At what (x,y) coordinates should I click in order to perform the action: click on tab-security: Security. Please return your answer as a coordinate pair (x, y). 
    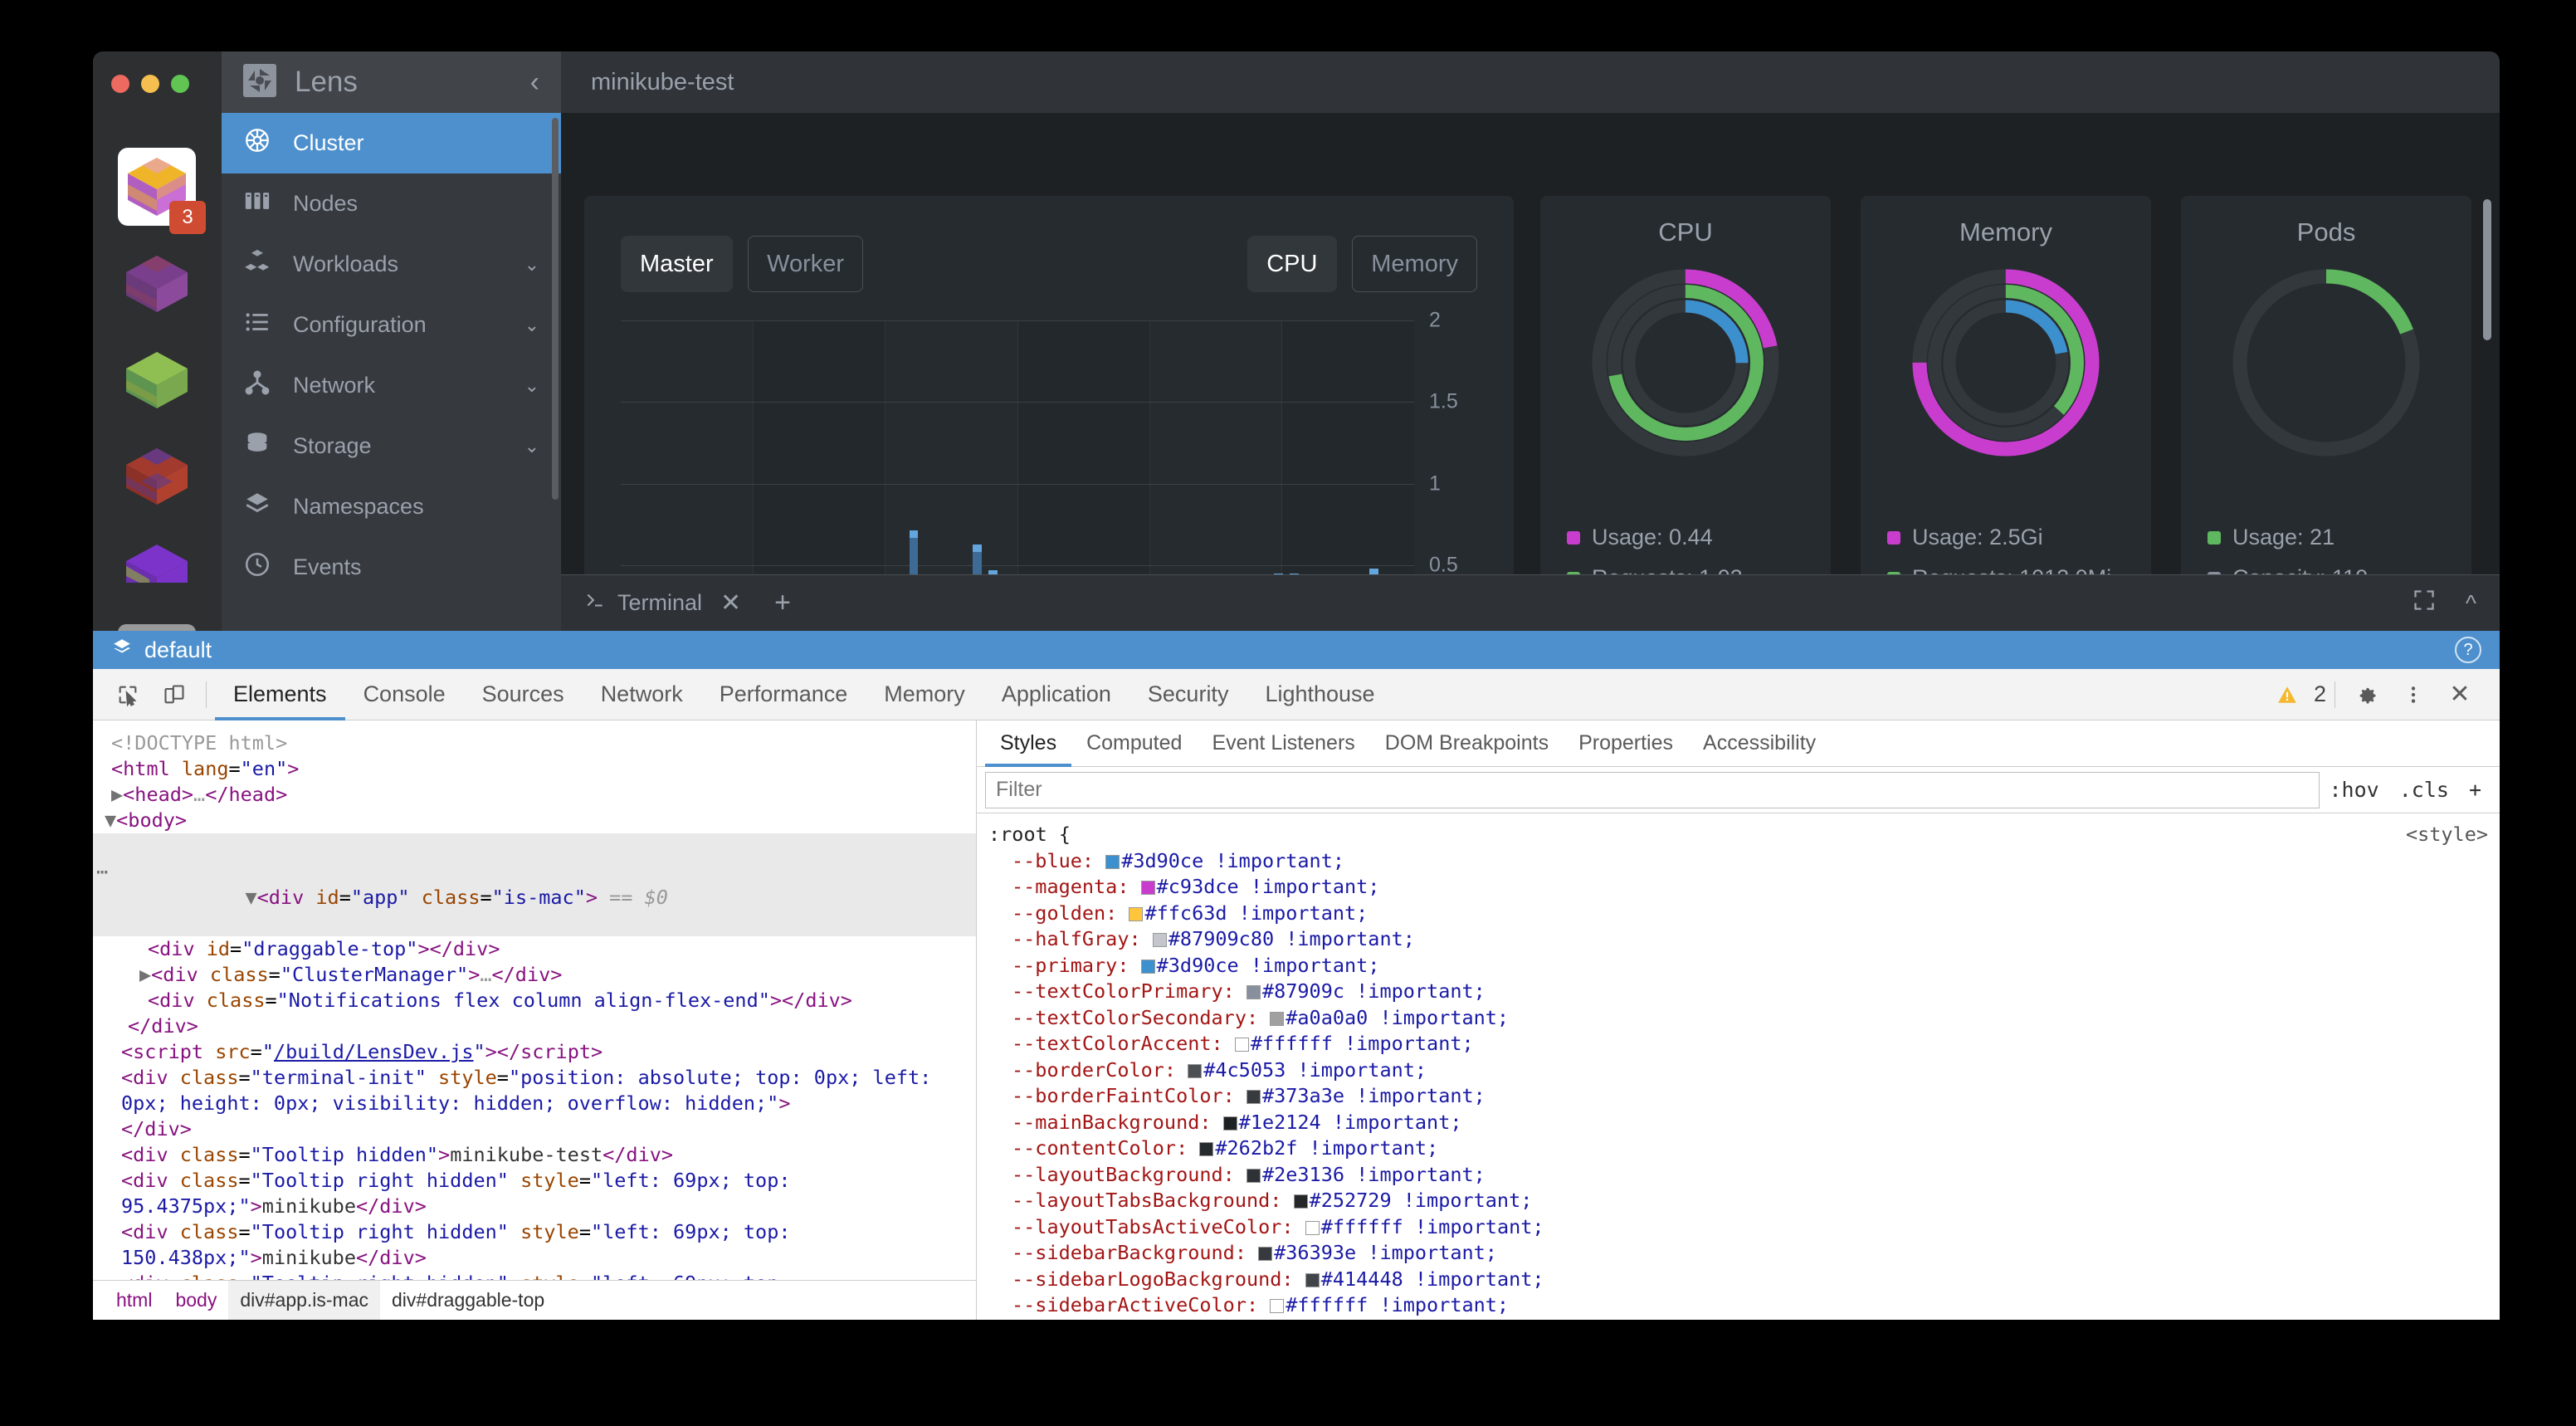
    Looking at the image, I should click on (1188, 693).